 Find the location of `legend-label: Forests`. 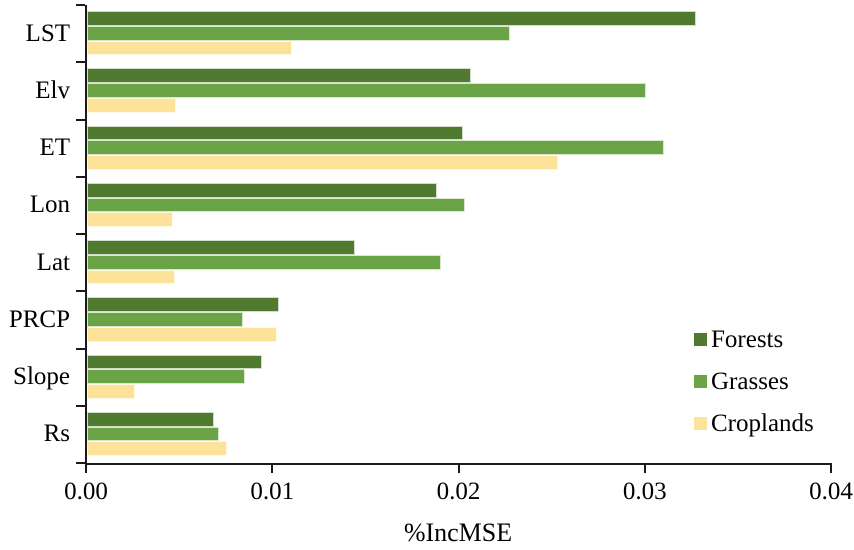

legend-label: Forests is located at coordinates (747, 339).